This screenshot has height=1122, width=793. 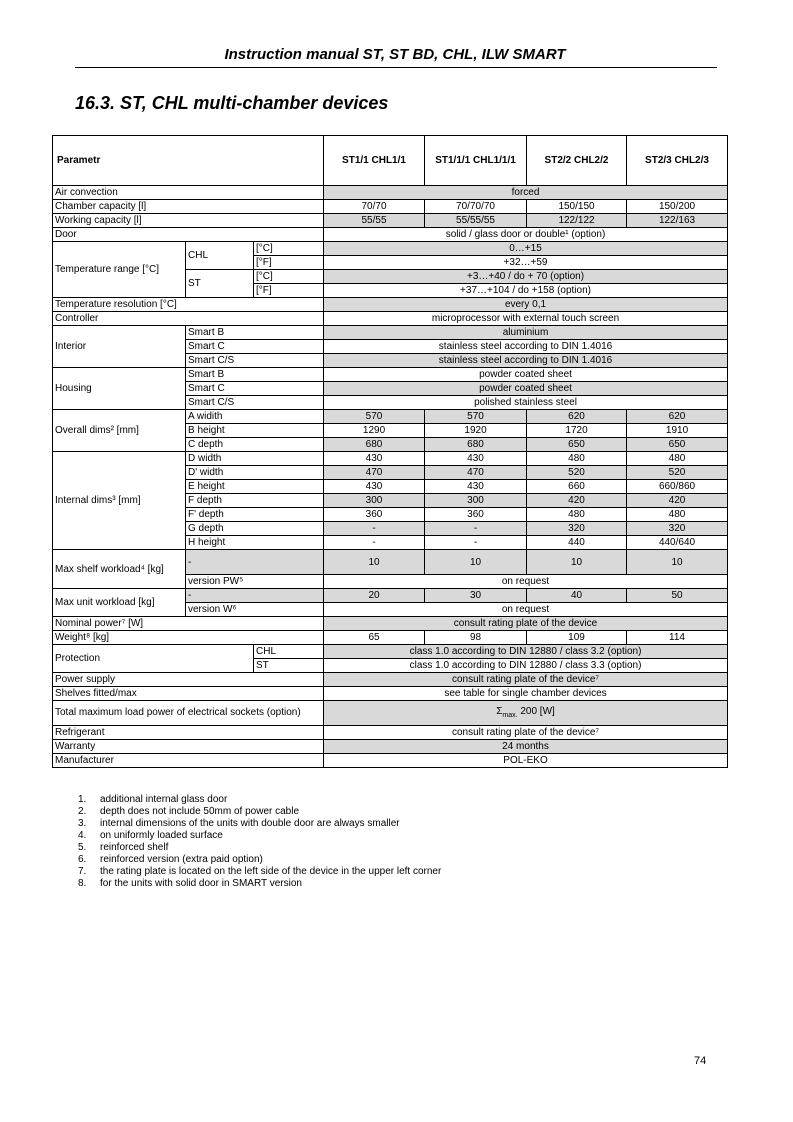 I want to click on table-row: F' depth 360 360 480 480, so click(x=391, y=514).